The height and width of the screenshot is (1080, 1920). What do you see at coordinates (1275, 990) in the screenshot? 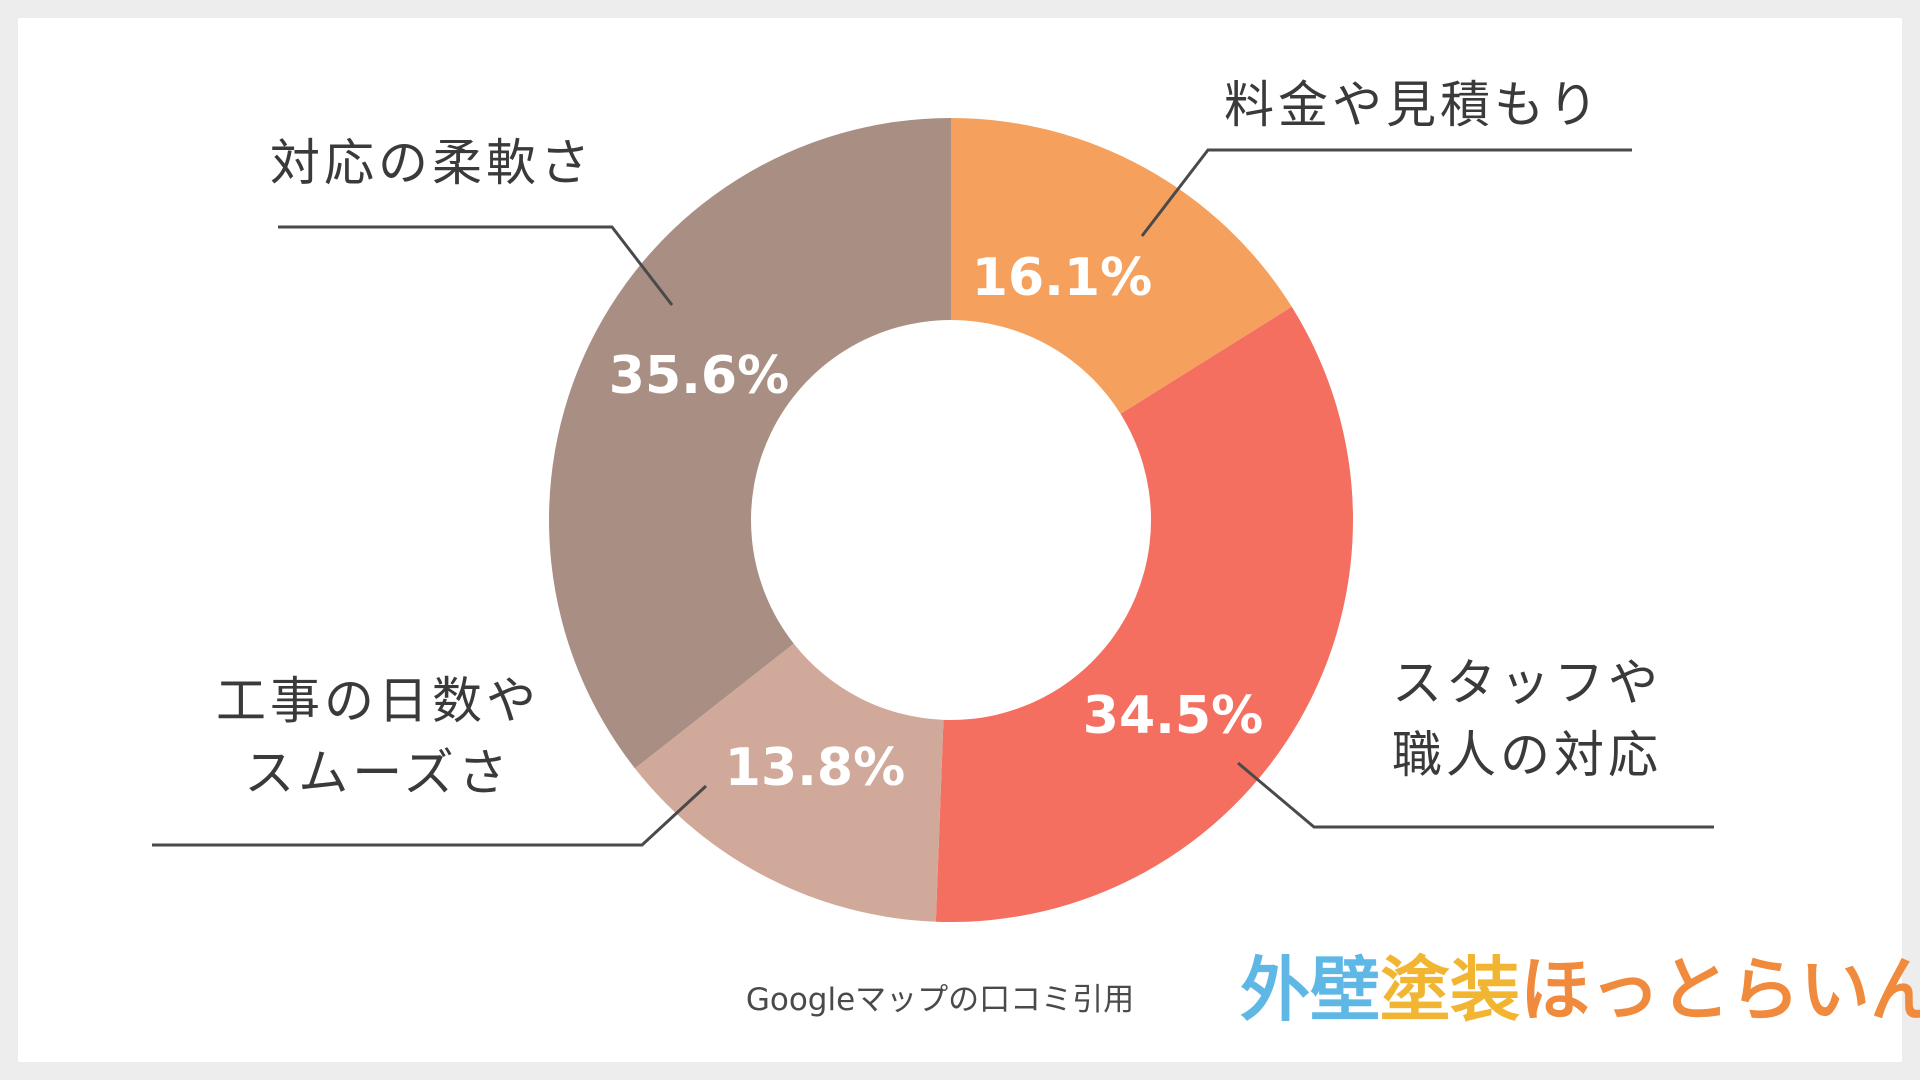
I see `logo-character: 外` at bounding box center [1275, 990].